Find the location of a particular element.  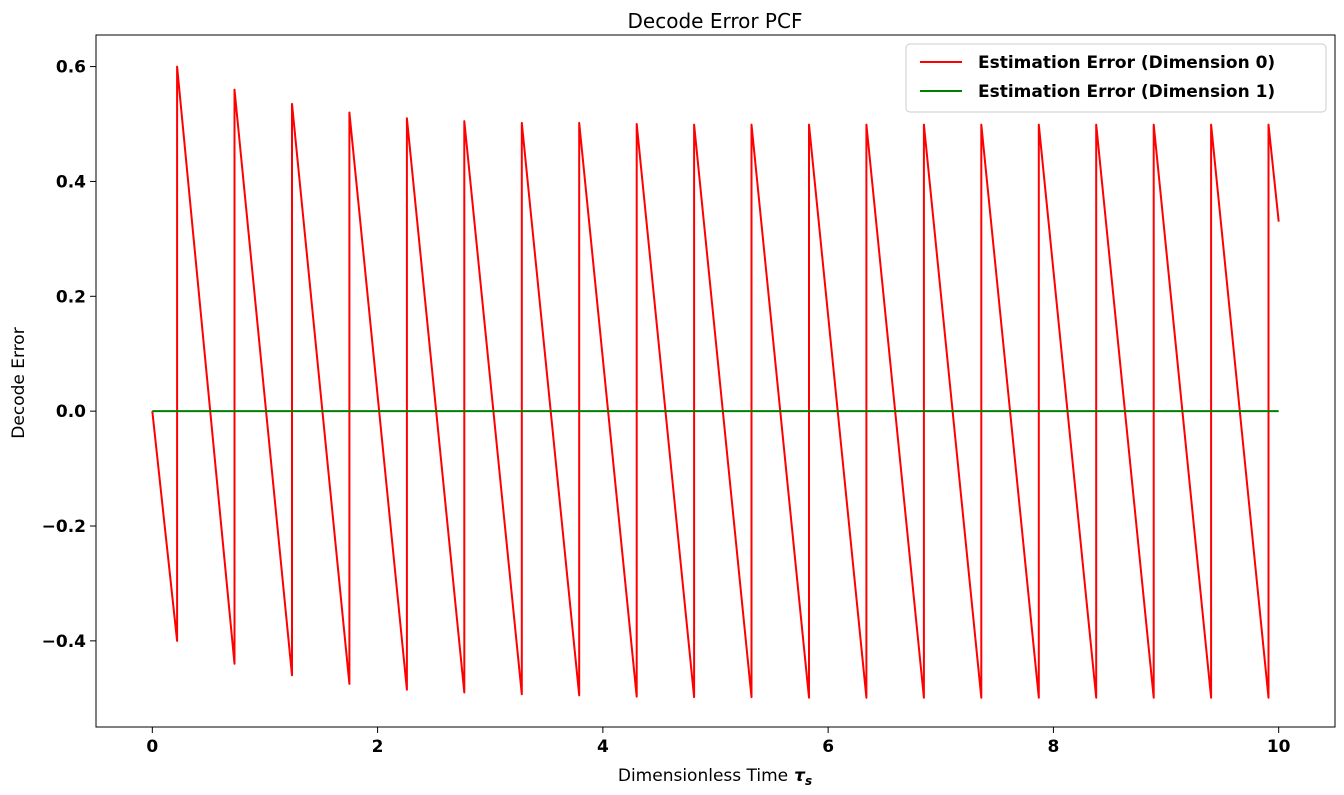

x-axis-ticks: 0 2 4 6 8 10 is located at coordinates (718, 742).